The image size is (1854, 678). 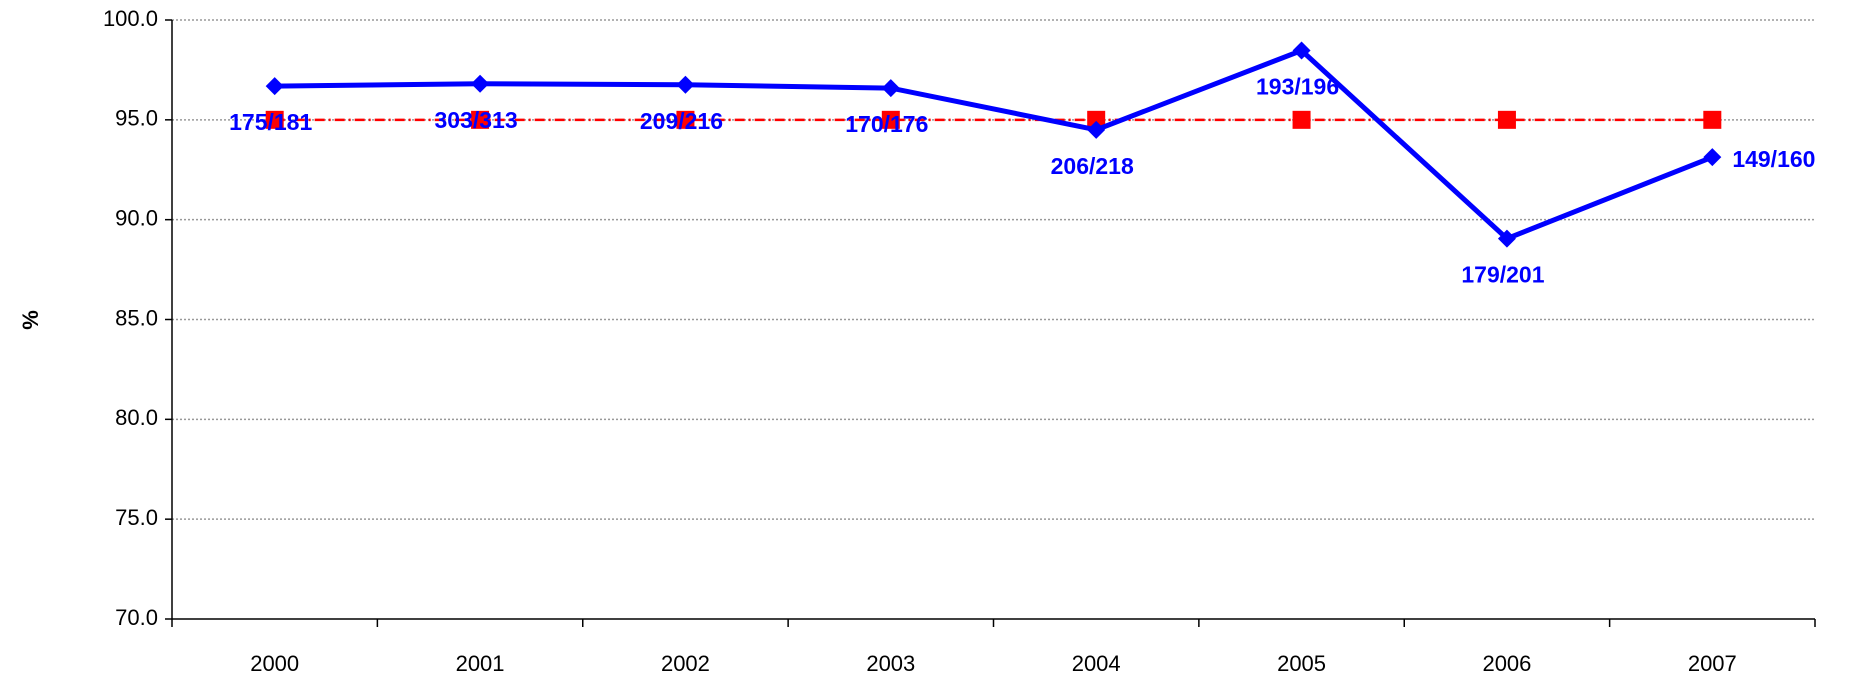 What do you see at coordinates (136, 417) in the screenshot?
I see `y-tick-label: 80.0` at bounding box center [136, 417].